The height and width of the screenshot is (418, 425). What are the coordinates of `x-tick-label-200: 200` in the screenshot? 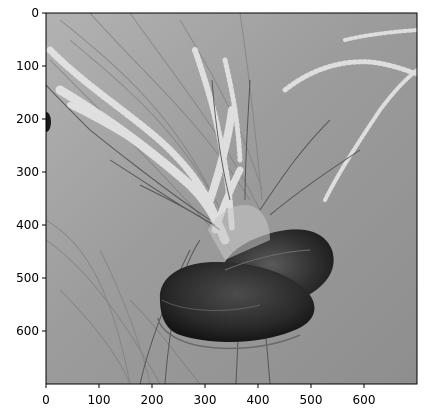 It's located at (152, 400).